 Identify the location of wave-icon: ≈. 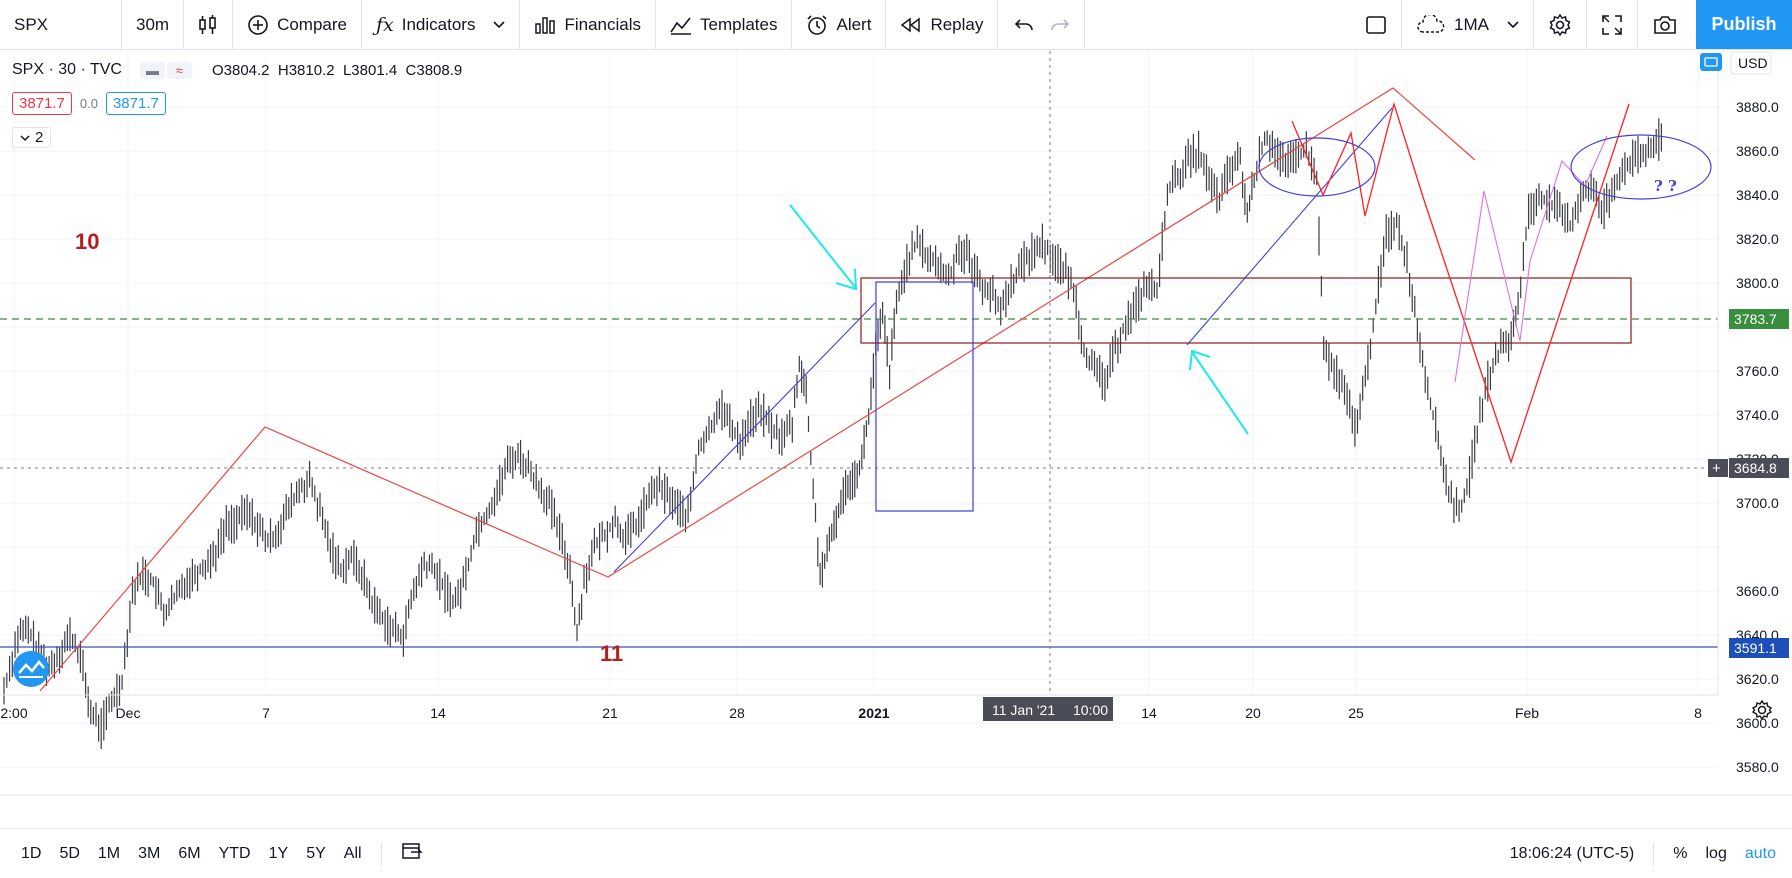
(179, 70).